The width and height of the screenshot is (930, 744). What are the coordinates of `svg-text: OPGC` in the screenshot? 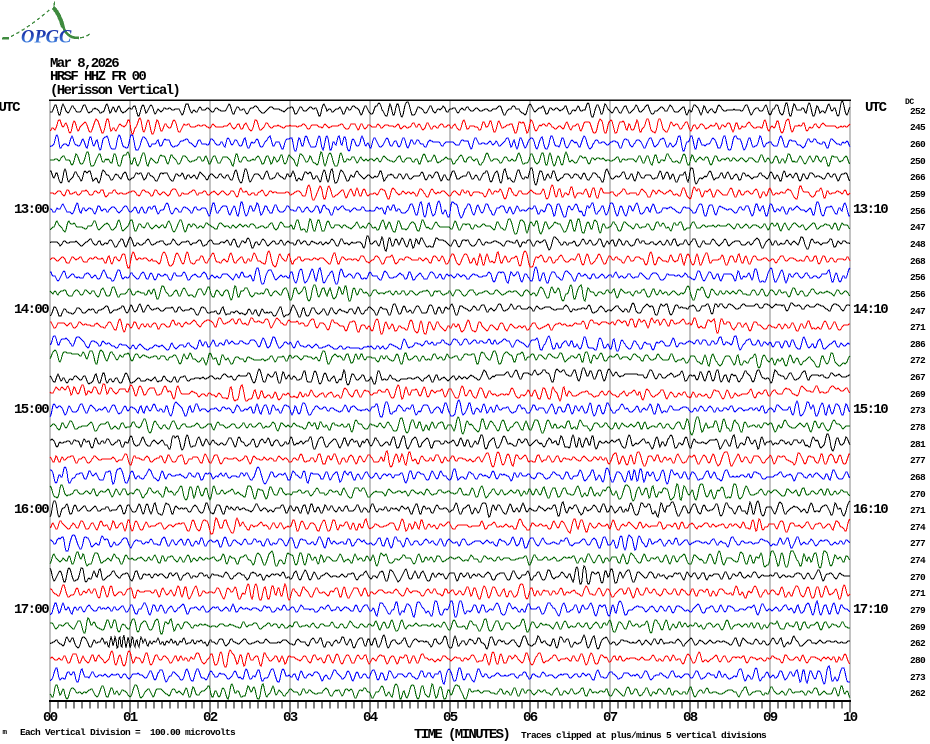 It's located at (46, 38).